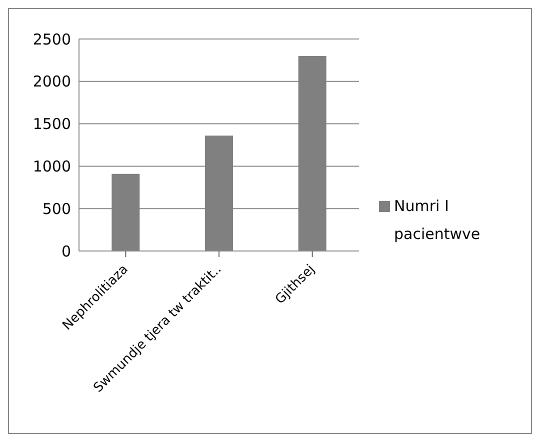 This screenshot has height=444, width=542. I want to click on y-tick-label: 500, so click(56, 209).